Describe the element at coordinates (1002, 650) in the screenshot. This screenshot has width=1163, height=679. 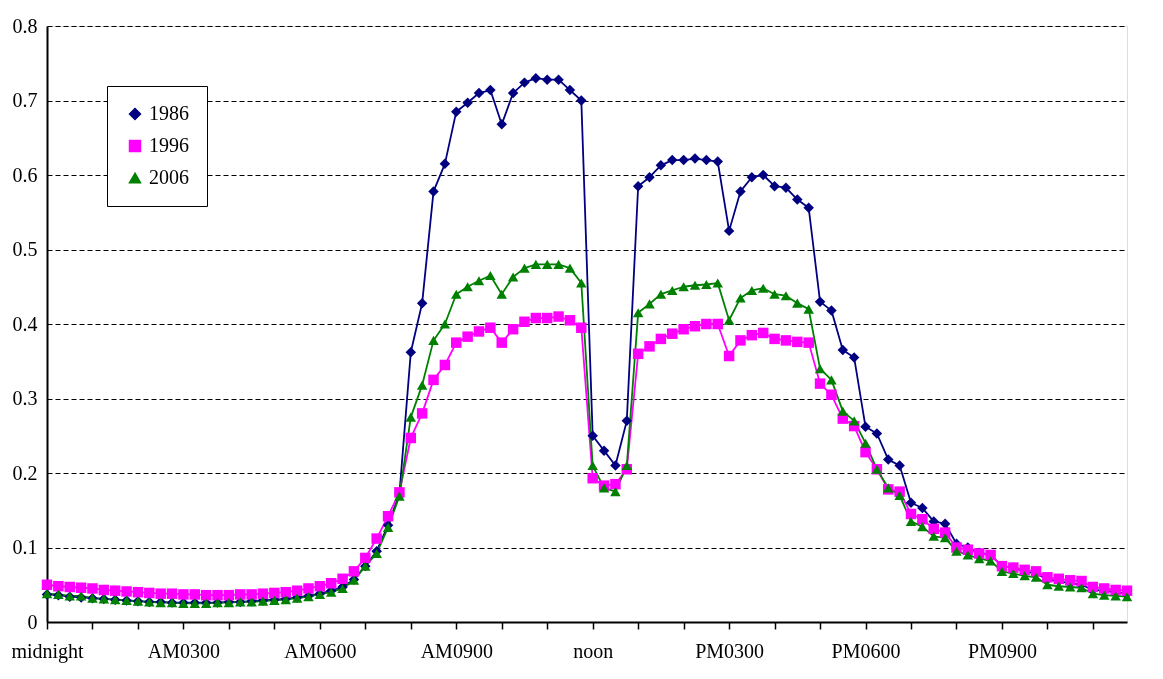
I see `x-tick-label: PM0900` at that location.